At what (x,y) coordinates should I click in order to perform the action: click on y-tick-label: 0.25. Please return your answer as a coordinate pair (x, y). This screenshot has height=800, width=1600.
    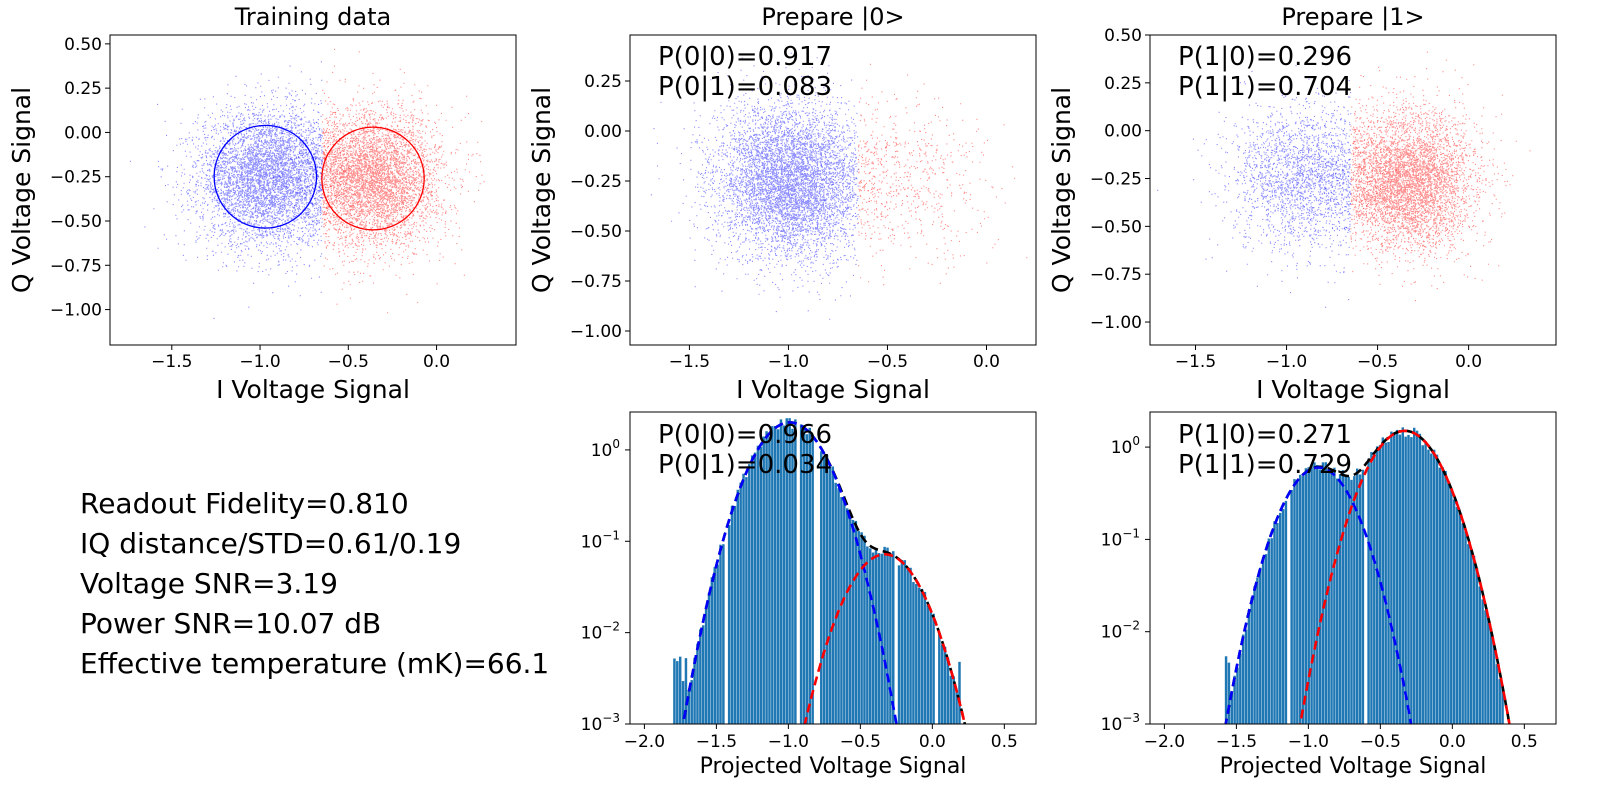
    Looking at the image, I should click on (1123, 84).